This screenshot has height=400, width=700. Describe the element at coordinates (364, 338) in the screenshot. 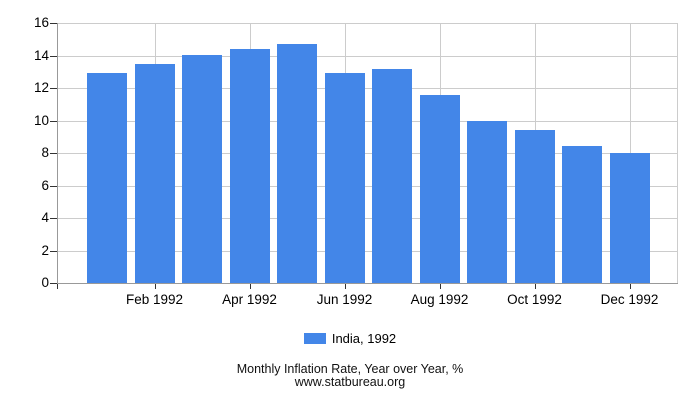

I see `legend-label: India, 1992` at that location.